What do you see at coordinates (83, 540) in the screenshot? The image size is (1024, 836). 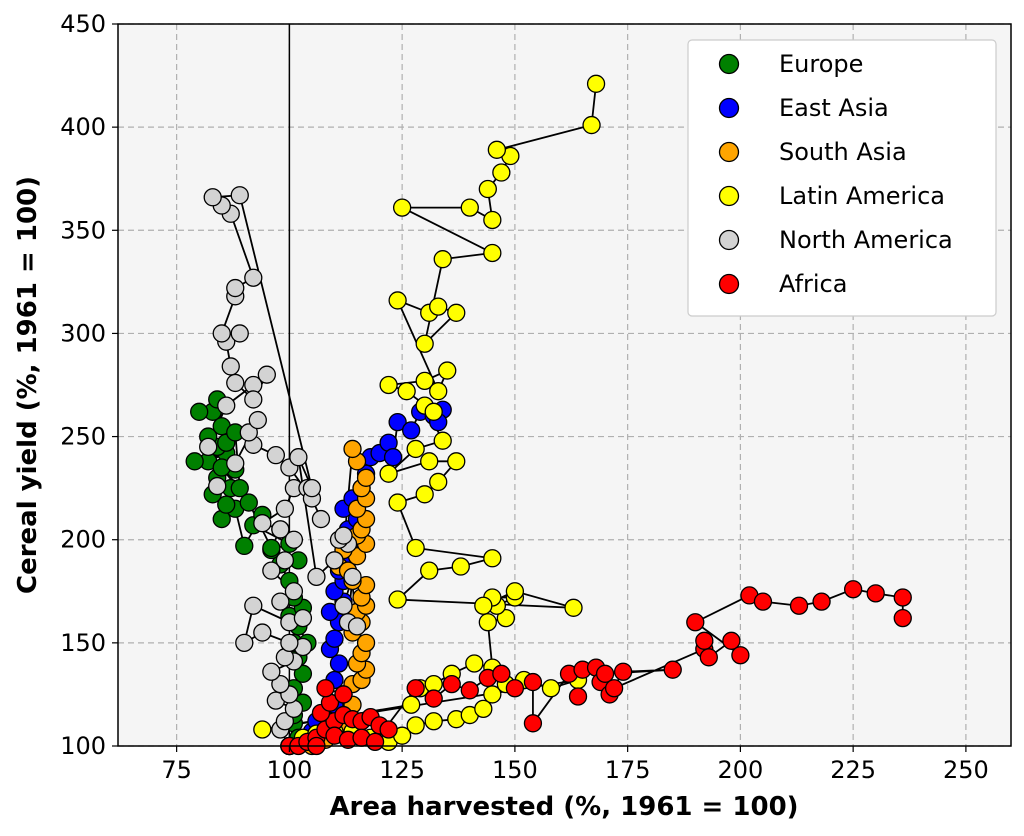 I see `y-tick-label: 200` at bounding box center [83, 540].